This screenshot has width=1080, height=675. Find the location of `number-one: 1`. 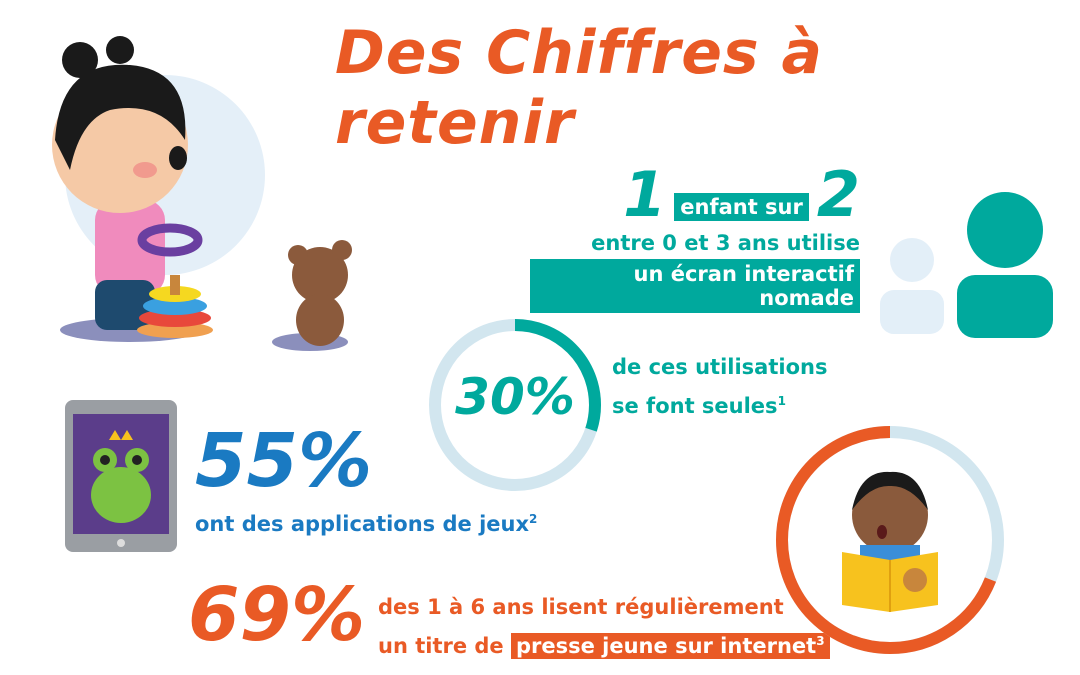

number-one: 1 is located at coordinates (645, 194).